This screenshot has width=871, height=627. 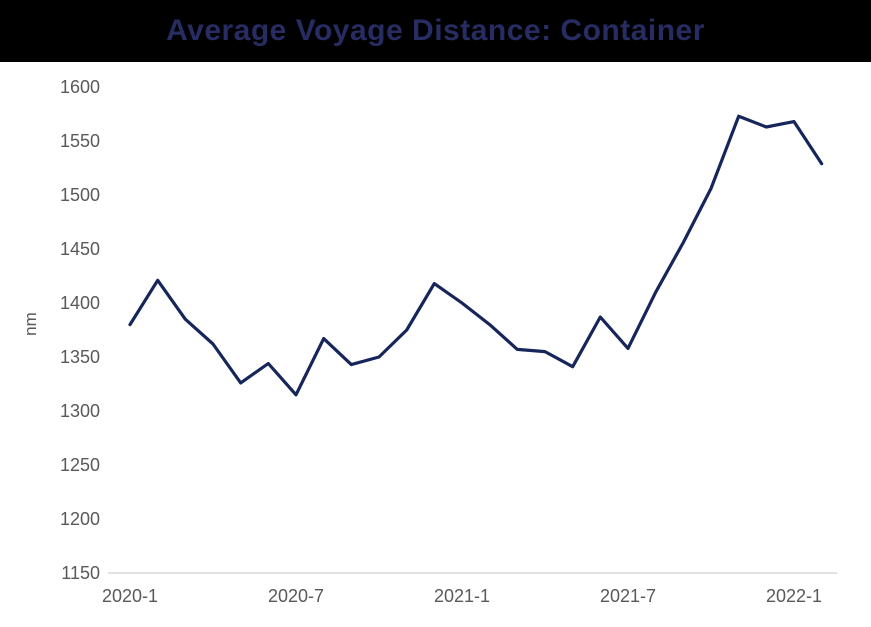 What do you see at coordinates (628, 596) in the screenshot?
I see `x-tick-label: 2021-7` at bounding box center [628, 596].